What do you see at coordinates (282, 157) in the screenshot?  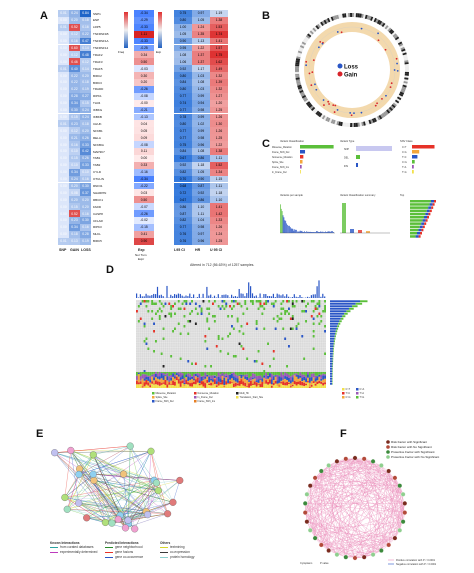 I see `variant-class-label: Nonsense_Mutation` at bounding box center [282, 157].